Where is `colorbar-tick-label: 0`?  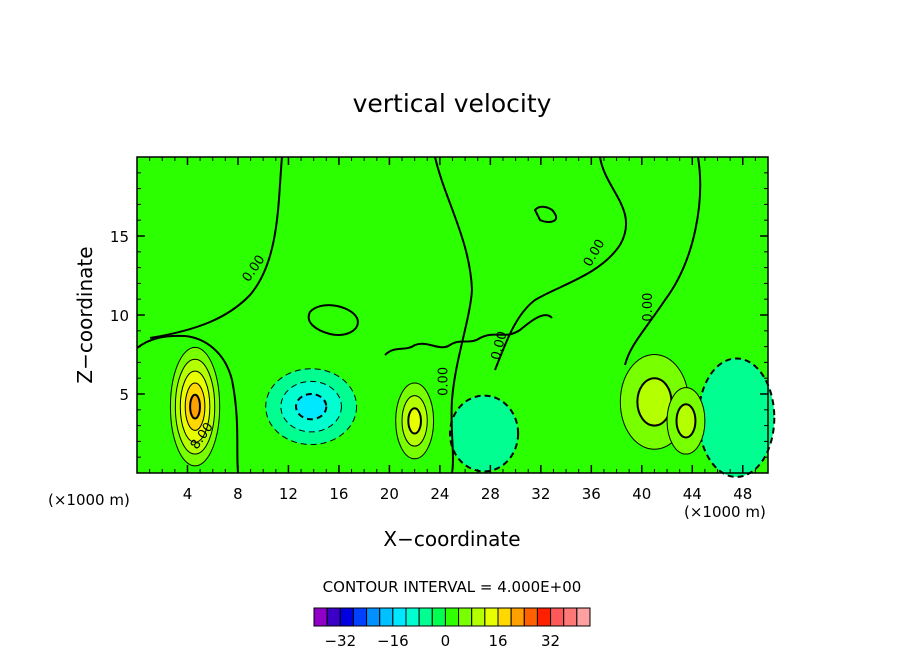 colorbar-tick-label: 0 is located at coordinates (446, 641).